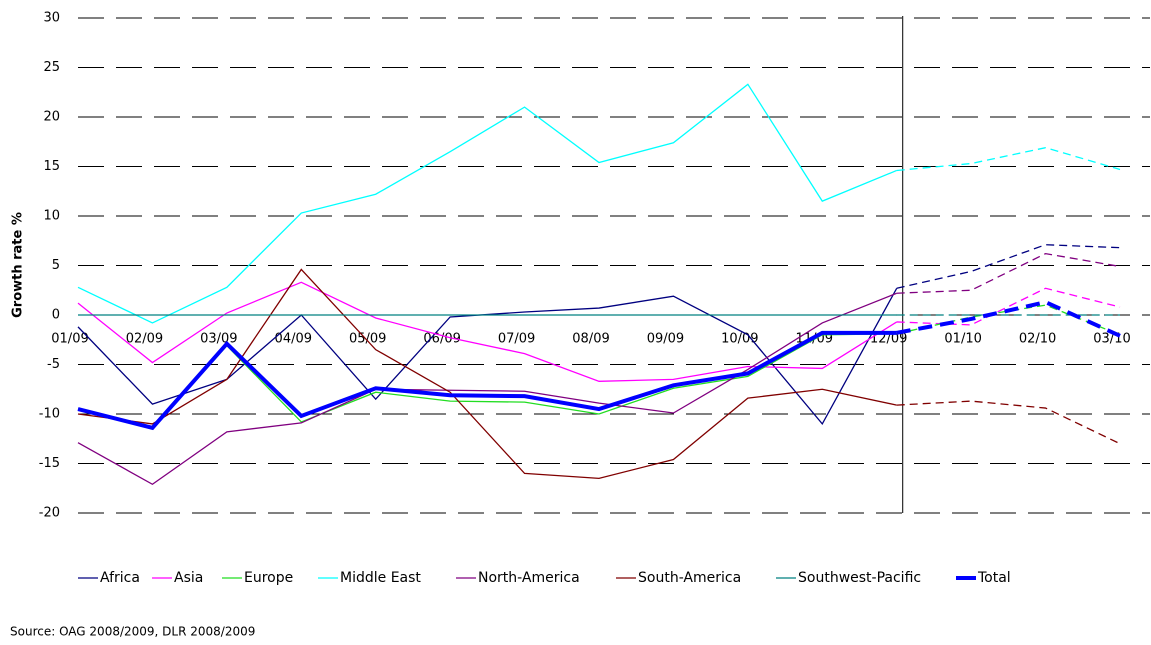 The width and height of the screenshot is (1151, 645). I want to click on legend-label: Total, so click(994, 578).